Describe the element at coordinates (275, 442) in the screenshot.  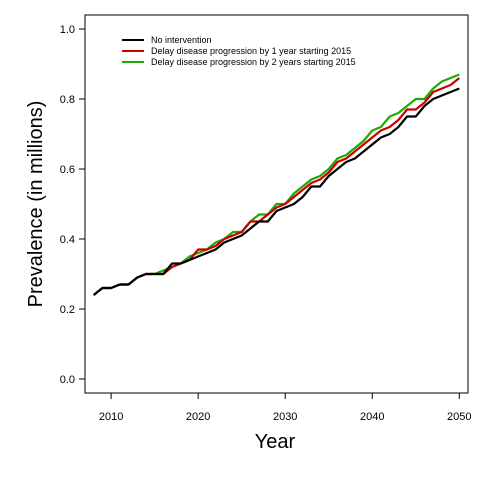
I see `x-axis-title: Year` at that location.